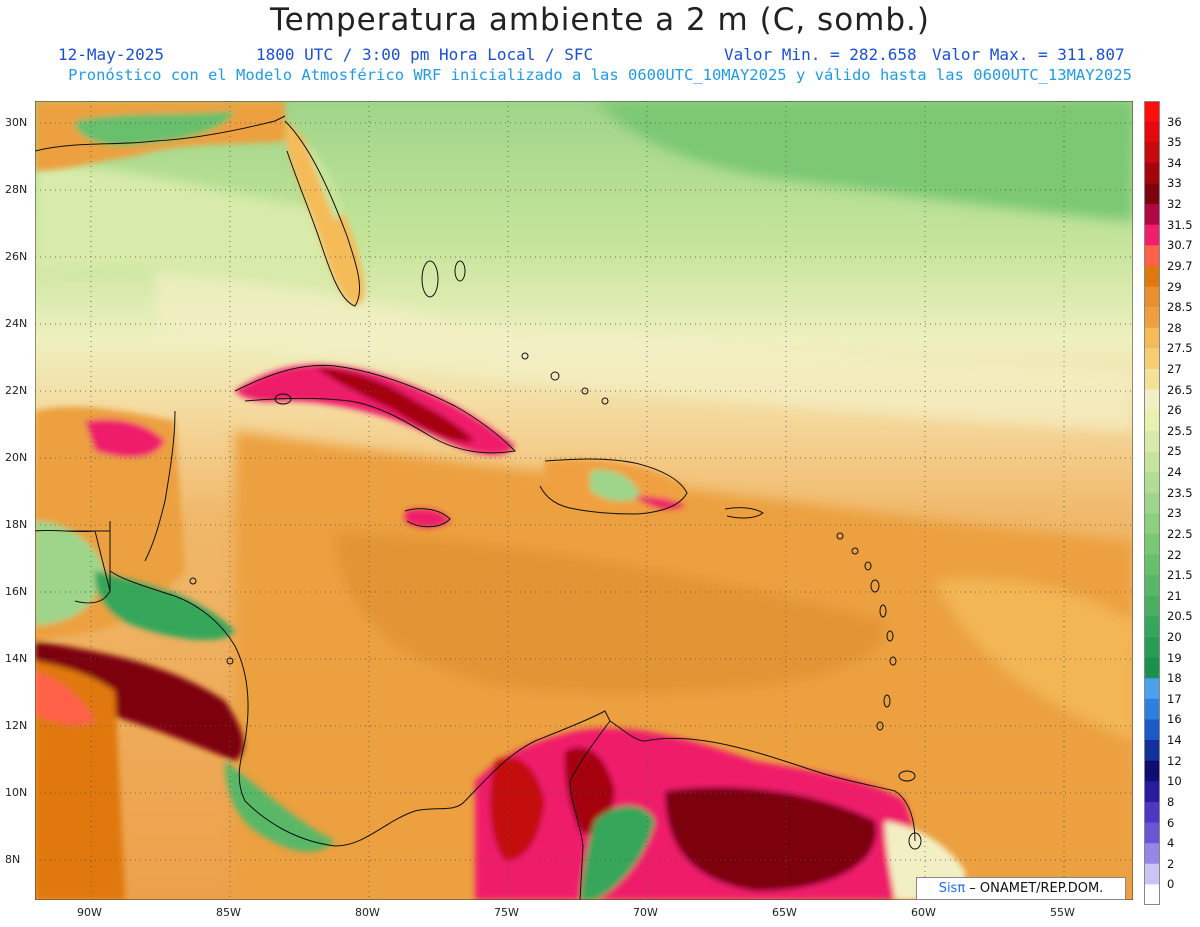 This screenshot has width=1200, height=927. I want to click on forecast-date: 12-May-2025, so click(111, 54).